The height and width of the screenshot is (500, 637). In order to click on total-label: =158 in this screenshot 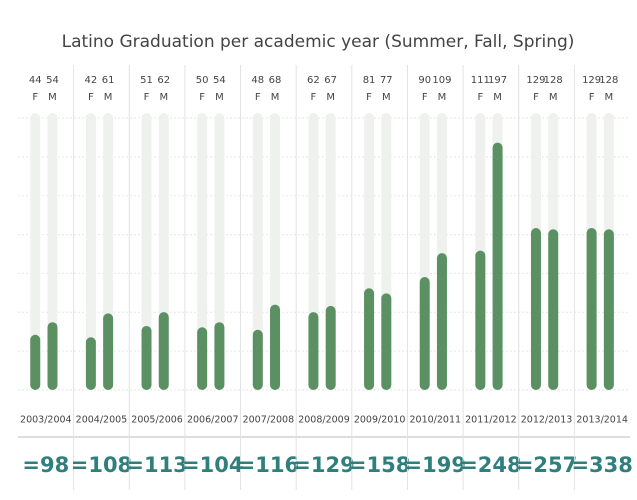, I will do `click(379, 465)`.